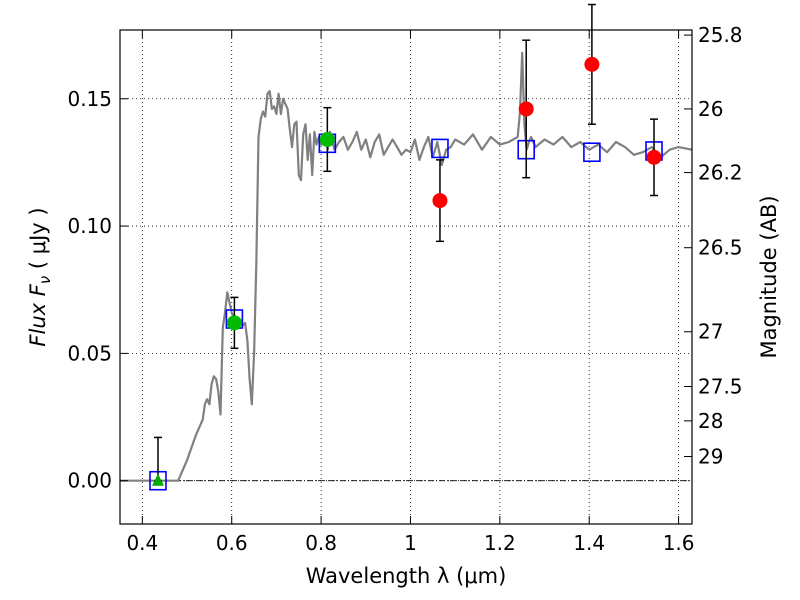 This screenshot has width=800, height=600. What do you see at coordinates (589, 543) in the screenshot?
I see `x-tick-label-5: 1.4` at bounding box center [589, 543].